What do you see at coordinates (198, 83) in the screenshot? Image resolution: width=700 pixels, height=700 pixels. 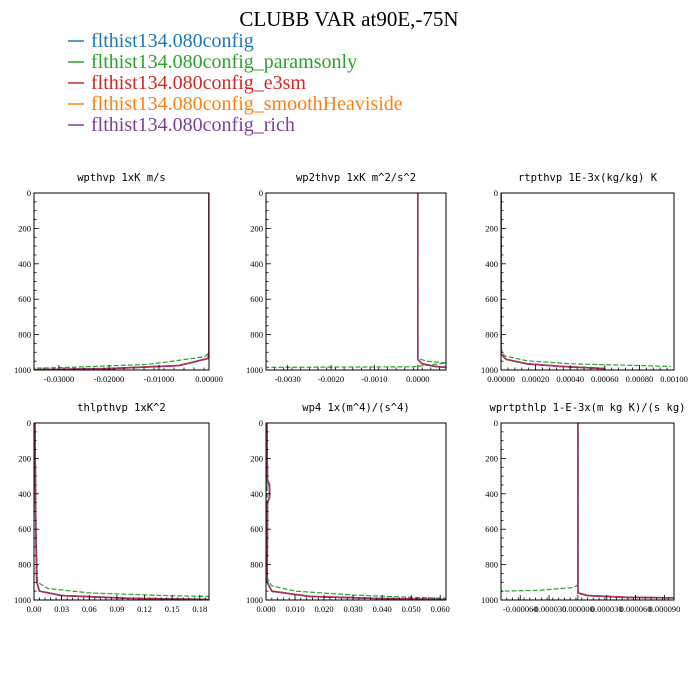 I see `legend-label: flthist134.080config_e3sm` at bounding box center [198, 83].